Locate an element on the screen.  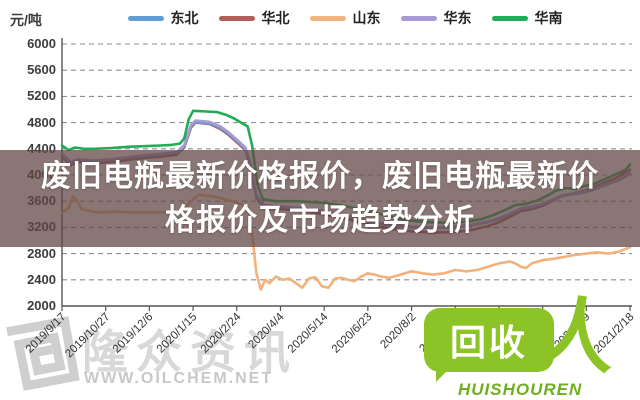
legend-item-huabei: 华北 is located at coordinates (254, 18).